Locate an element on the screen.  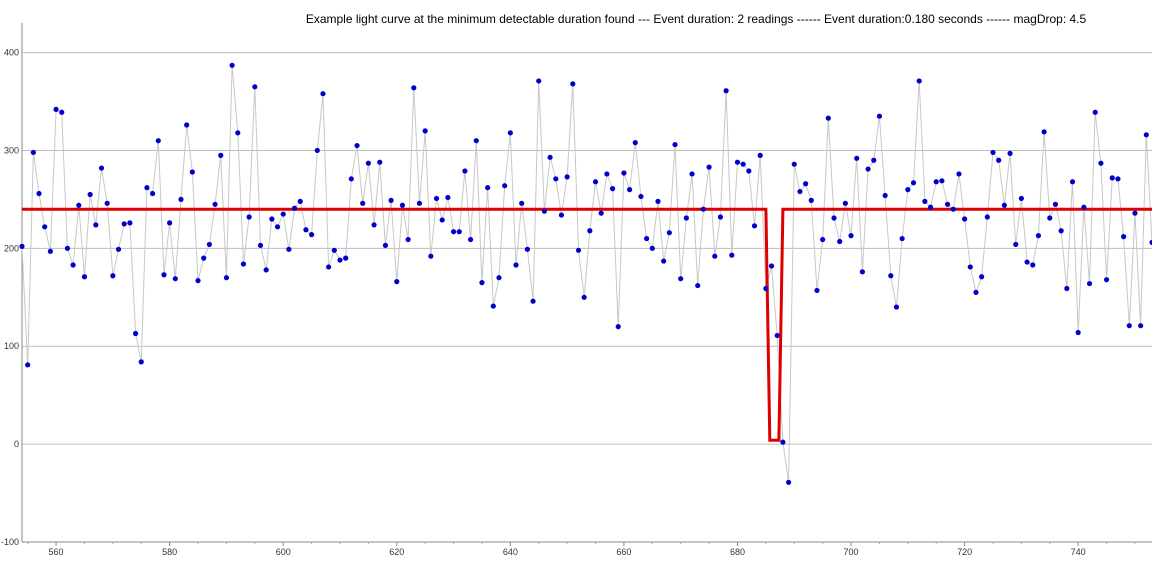
y-tick-label: -100 is located at coordinates (10, 542).